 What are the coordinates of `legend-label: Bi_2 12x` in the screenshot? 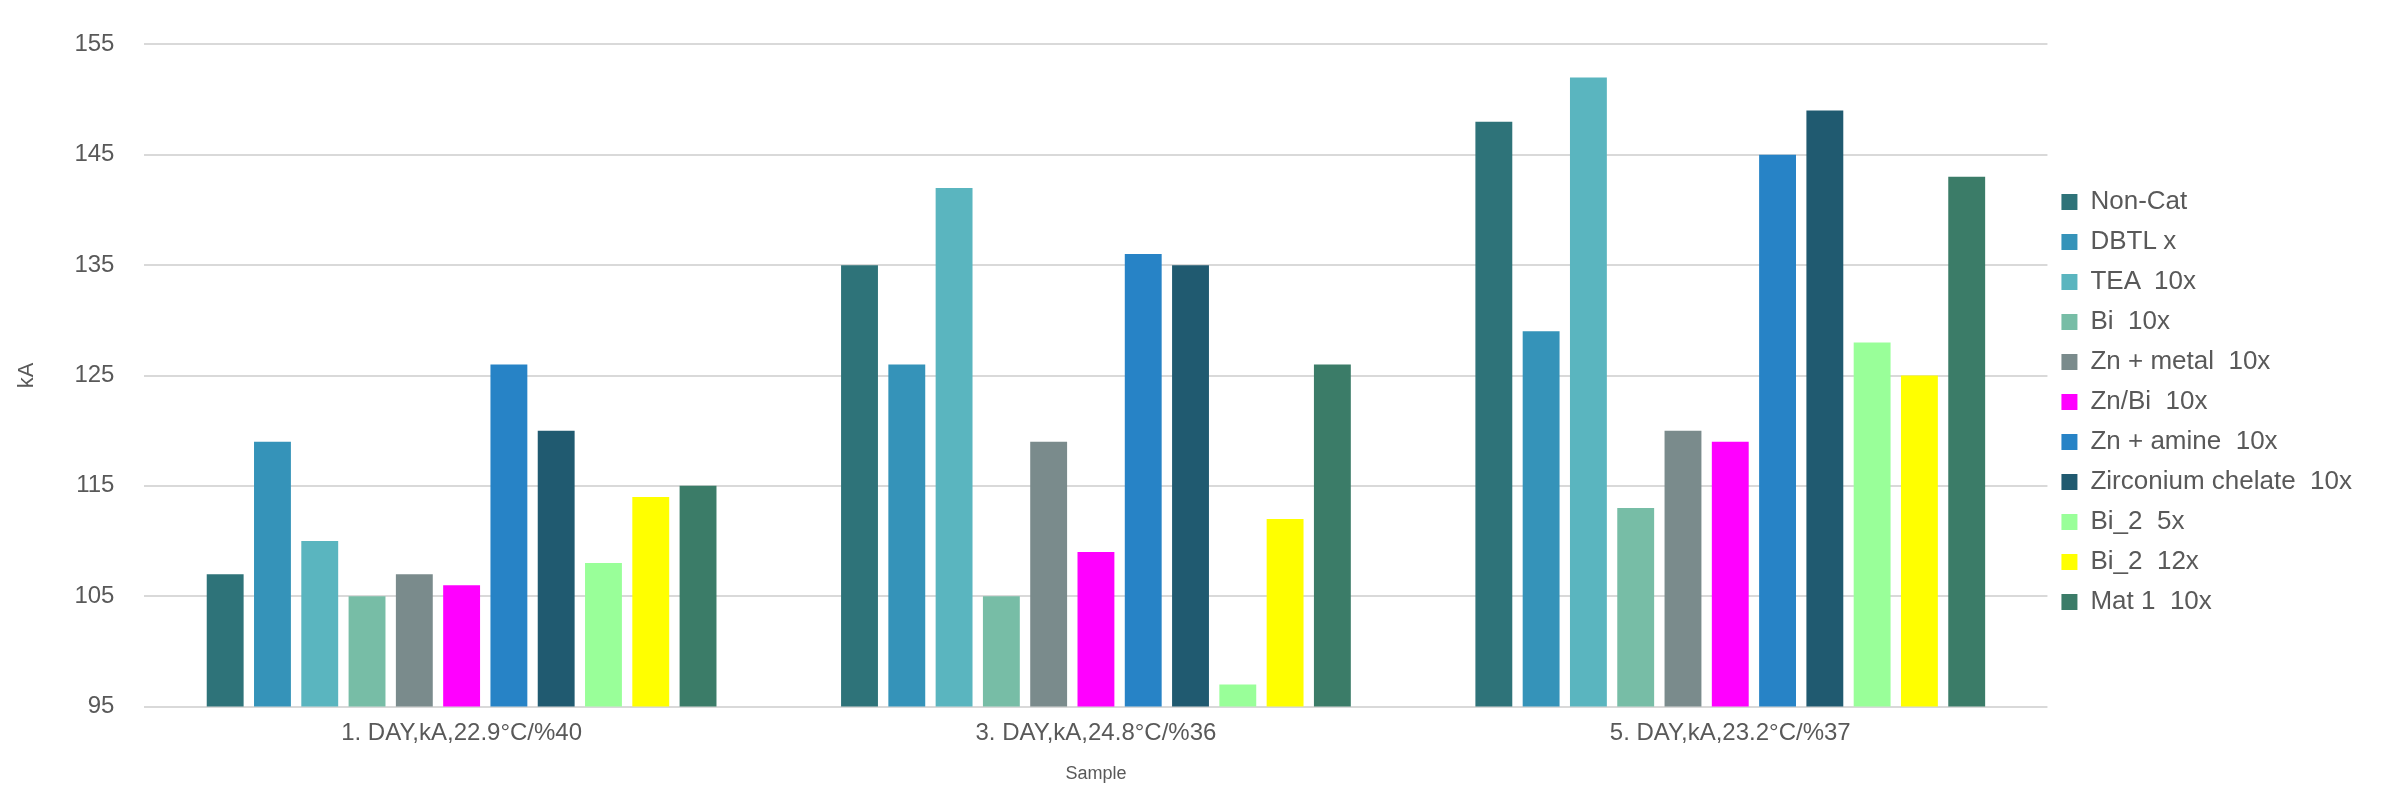 It's located at (2144, 560).